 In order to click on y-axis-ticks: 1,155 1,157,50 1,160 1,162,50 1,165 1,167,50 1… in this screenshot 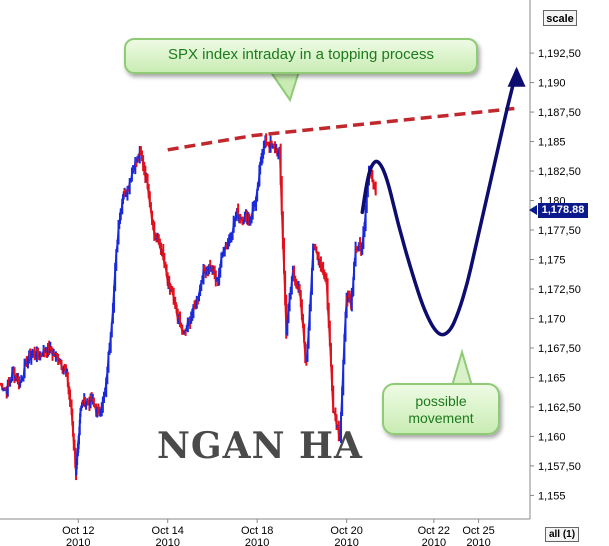, I will do `click(555, 275)`.